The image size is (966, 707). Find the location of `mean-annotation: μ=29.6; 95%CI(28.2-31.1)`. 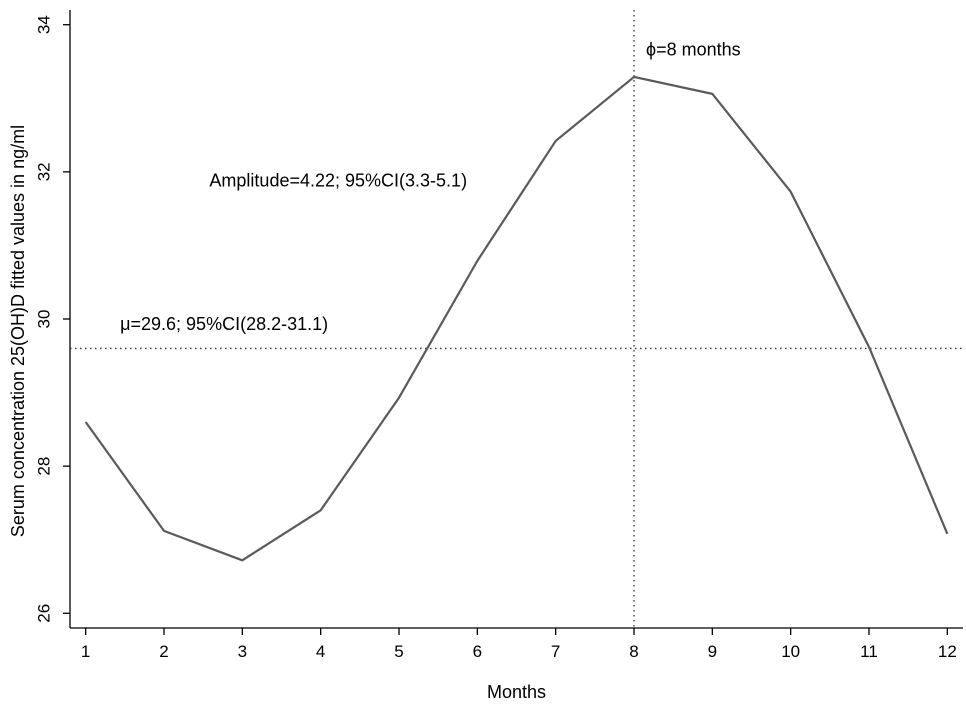

mean-annotation: μ=29.6; 95%CI(28.2-31.1) is located at coordinates (224, 324).